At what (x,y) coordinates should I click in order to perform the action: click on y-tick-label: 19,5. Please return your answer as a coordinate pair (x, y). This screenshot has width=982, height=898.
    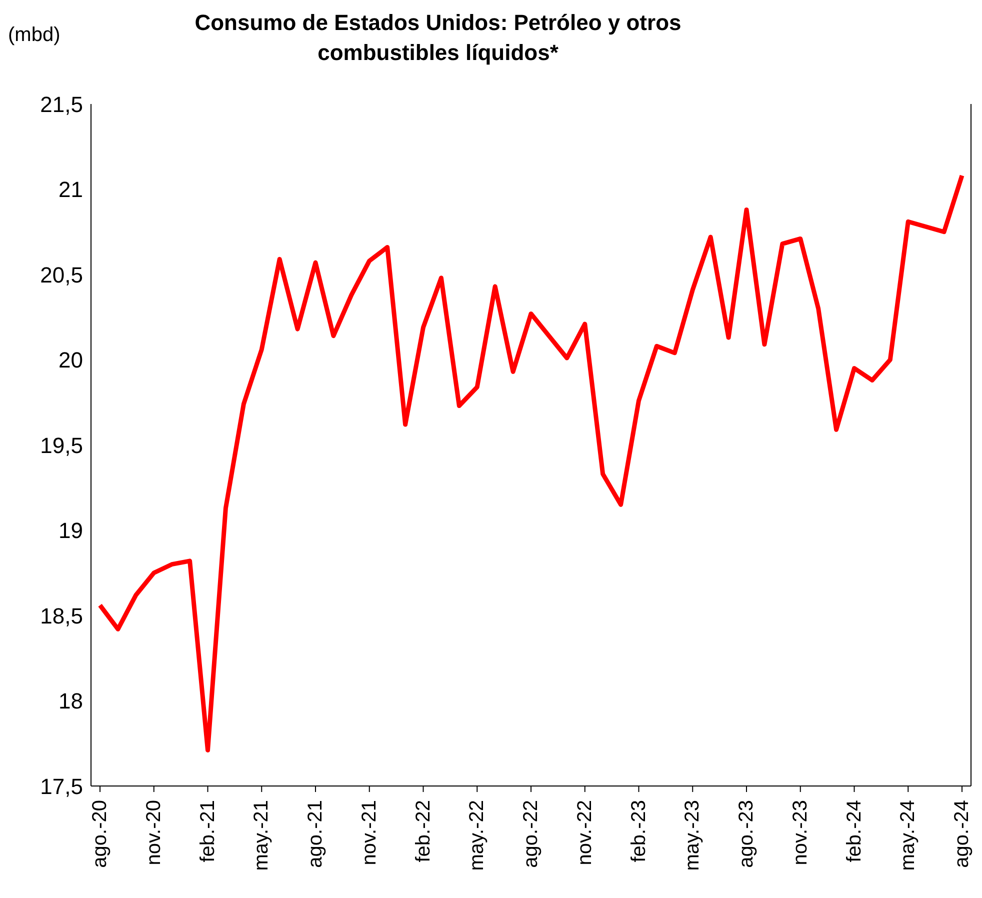
    Looking at the image, I should click on (61, 445).